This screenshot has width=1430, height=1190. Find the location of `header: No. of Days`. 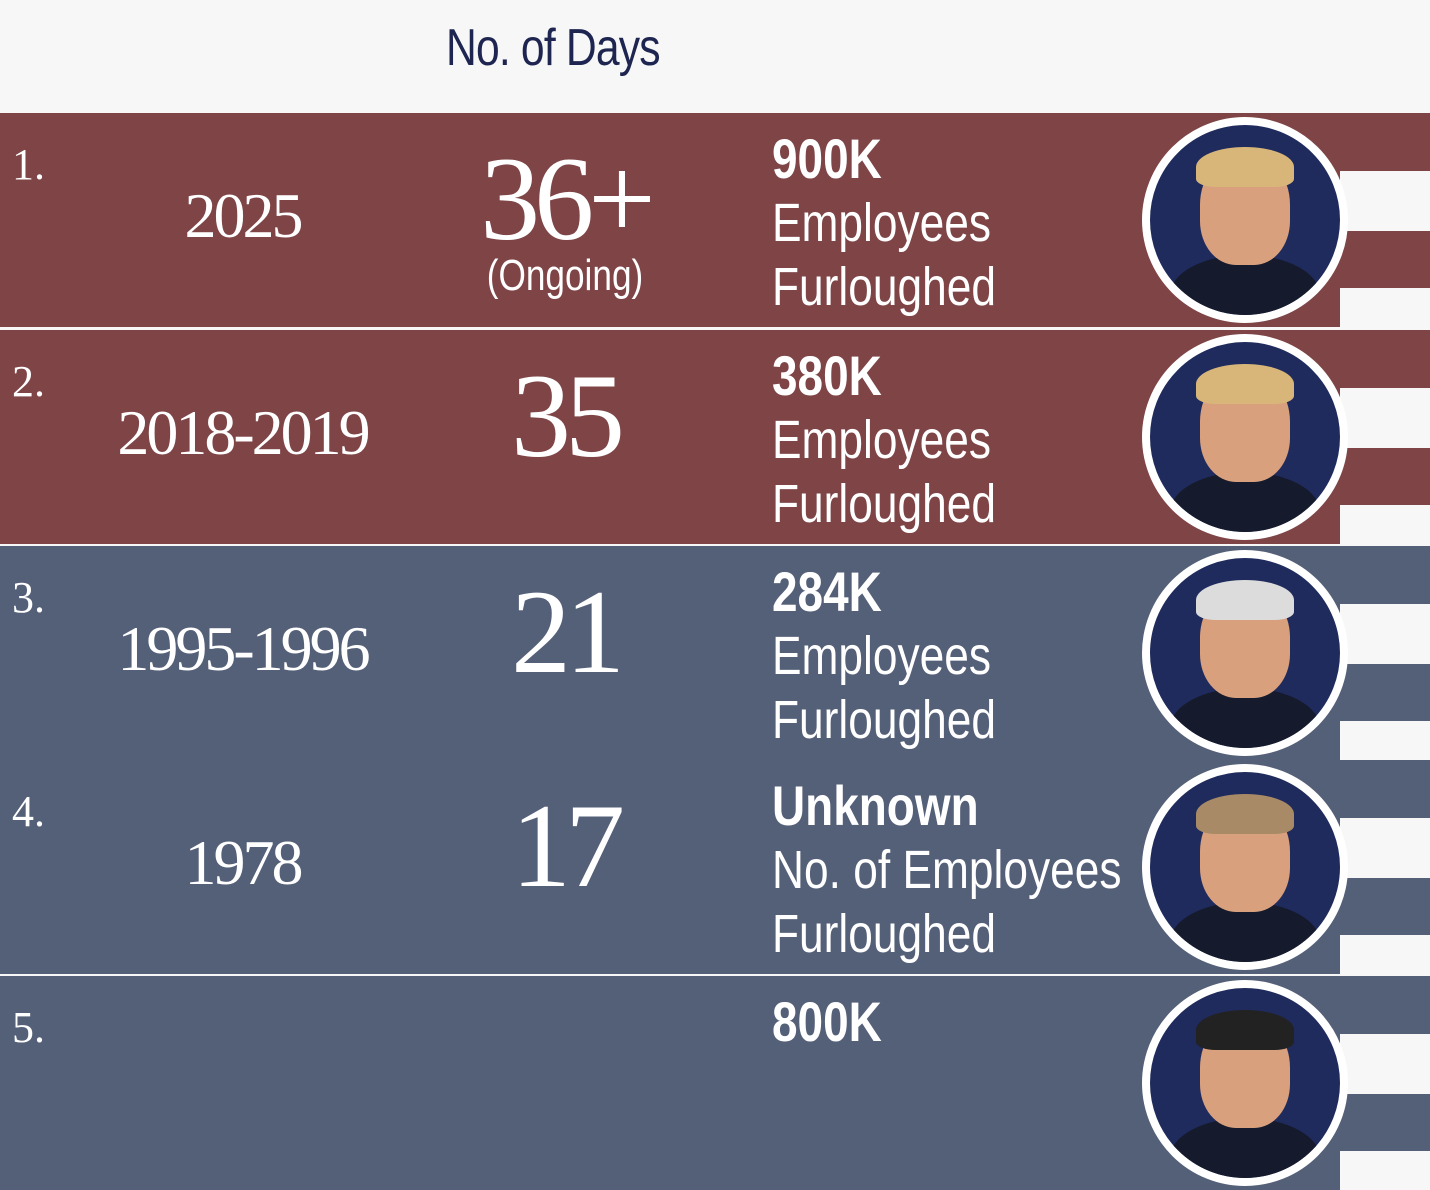

header: No. of Days is located at coordinates (715, 56).